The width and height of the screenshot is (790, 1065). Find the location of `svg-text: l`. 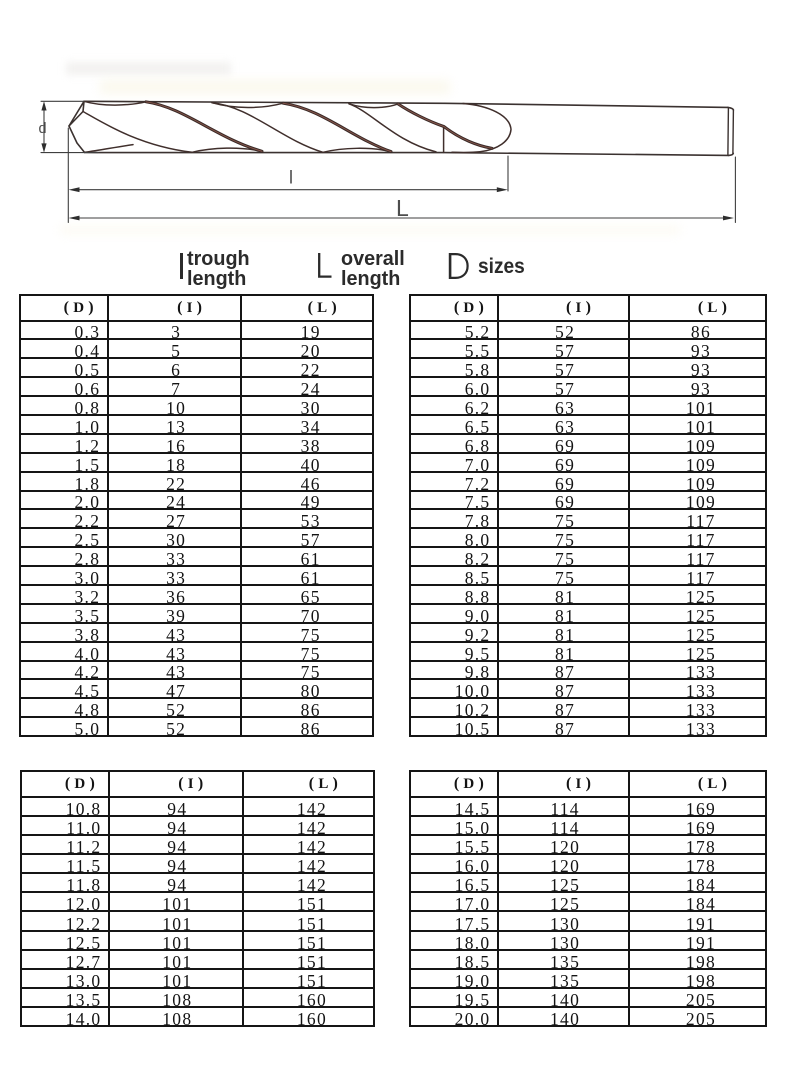

svg-text: l is located at coordinates (291, 178).